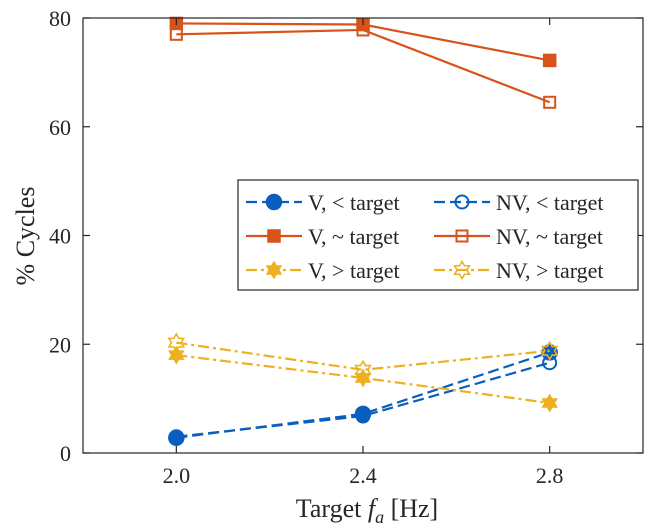  I want to click on legend-label: V, > target, so click(354, 270).